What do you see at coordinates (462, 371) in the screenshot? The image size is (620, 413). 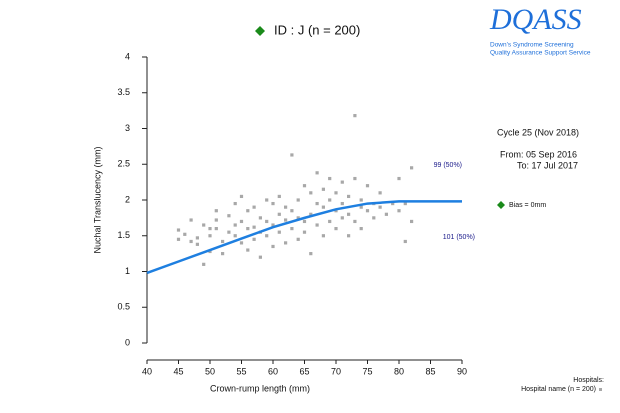 I see `x-tick-label: 90` at bounding box center [462, 371].